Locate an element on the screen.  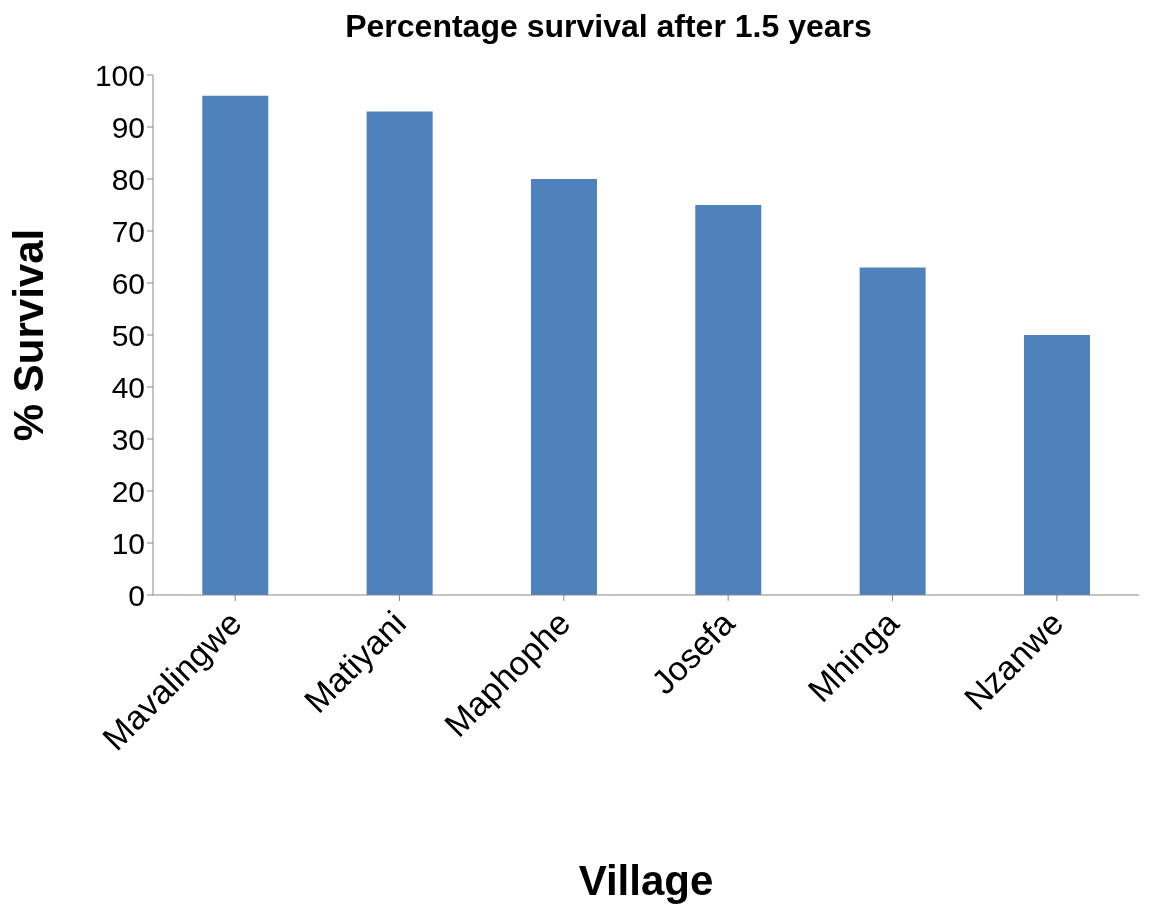
y-tick-label: 90 is located at coordinates (128, 127).